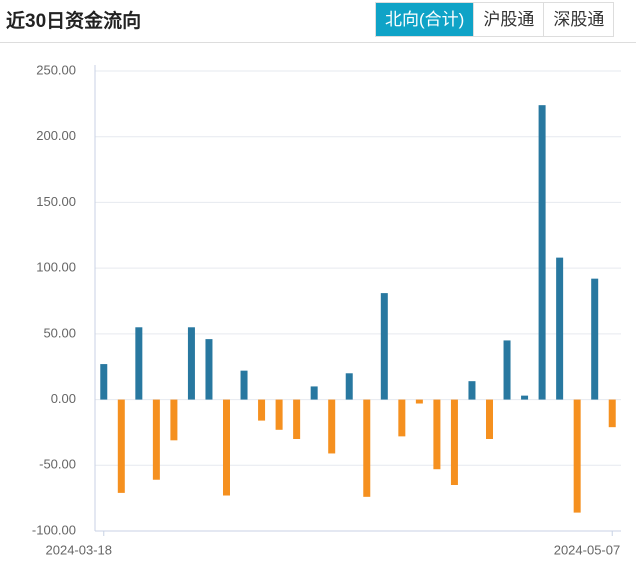 The width and height of the screenshot is (636, 564). I want to click on y-tick-label: 150.00, so click(56, 201).